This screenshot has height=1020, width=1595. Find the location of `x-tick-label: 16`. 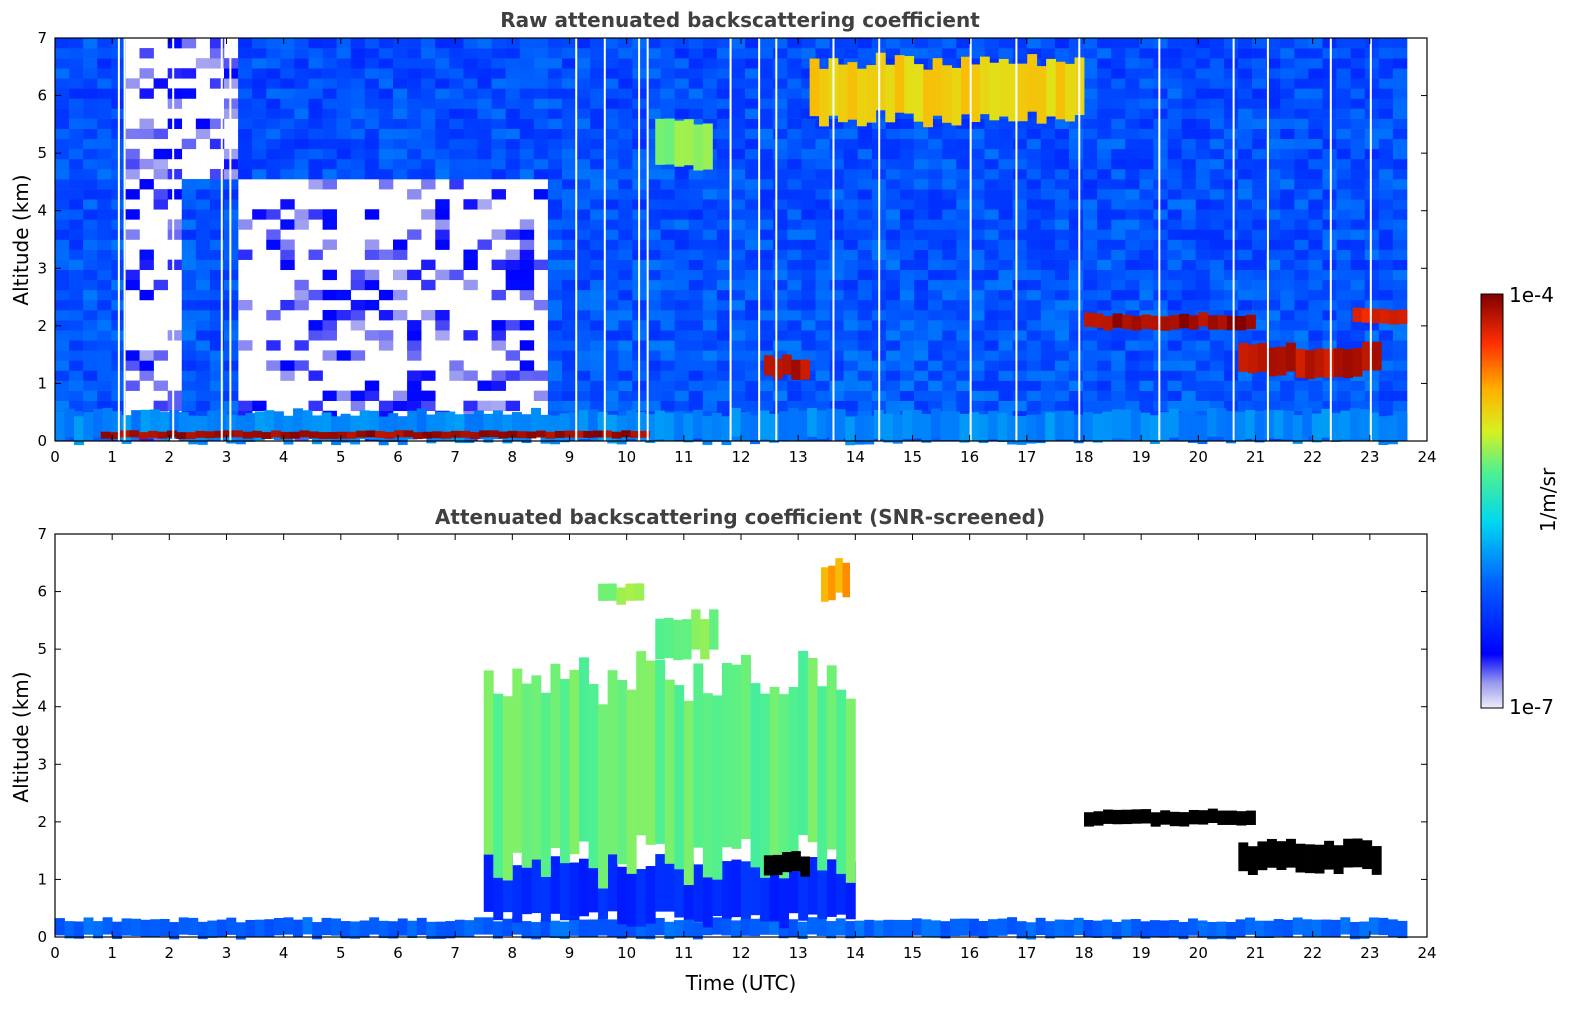

x-tick-label: 16 is located at coordinates (969, 953).